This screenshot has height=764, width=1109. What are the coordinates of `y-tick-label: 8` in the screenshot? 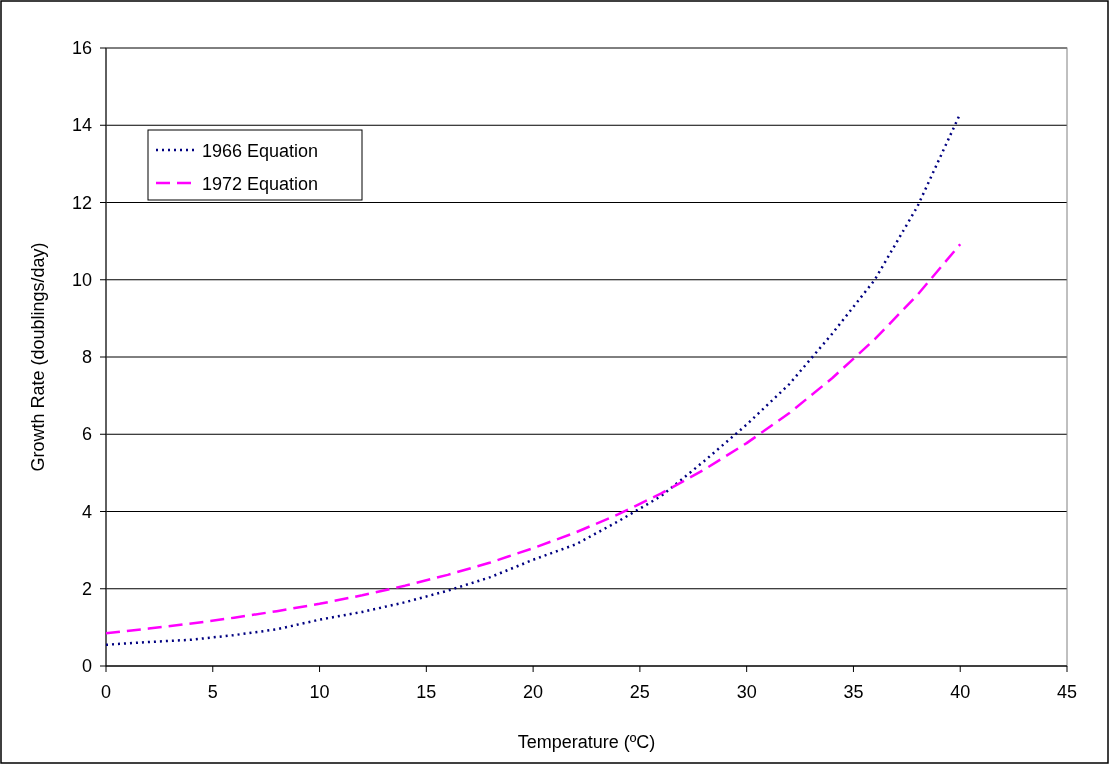 It's located at (86, 357).